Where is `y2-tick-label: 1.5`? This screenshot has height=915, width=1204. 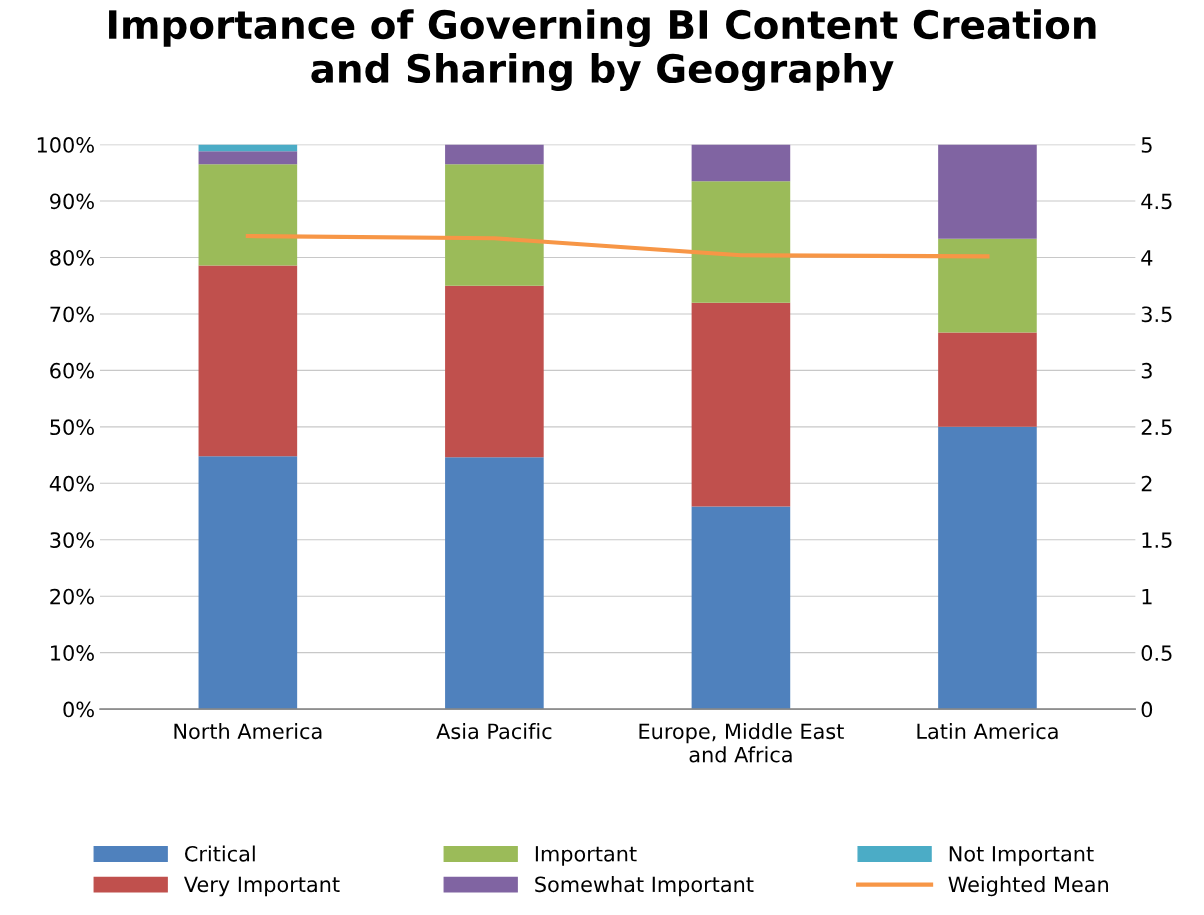 y2-tick-label: 1.5 is located at coordinates (1157, 540).